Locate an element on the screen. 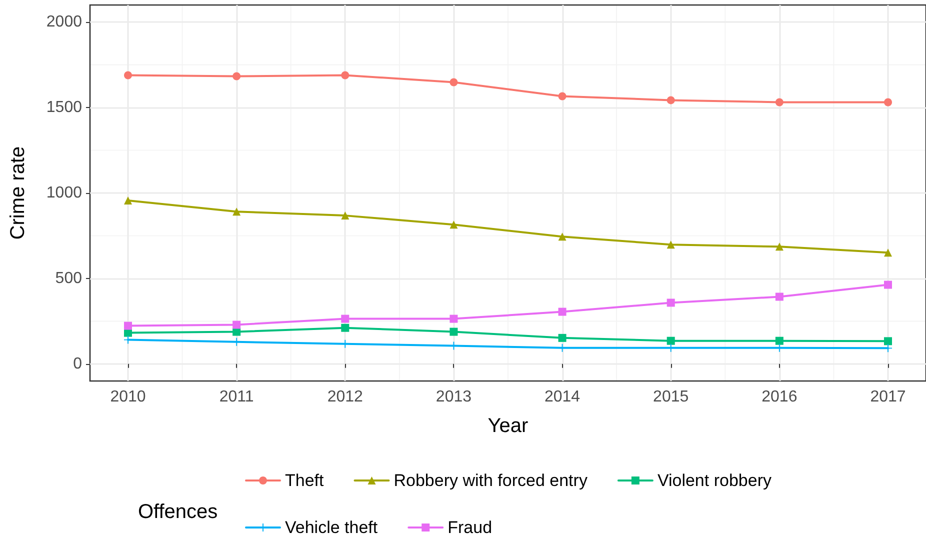 This screenshot has height=545, width=926. y-tick-label: 1500 is located at coordinates (64, 107).